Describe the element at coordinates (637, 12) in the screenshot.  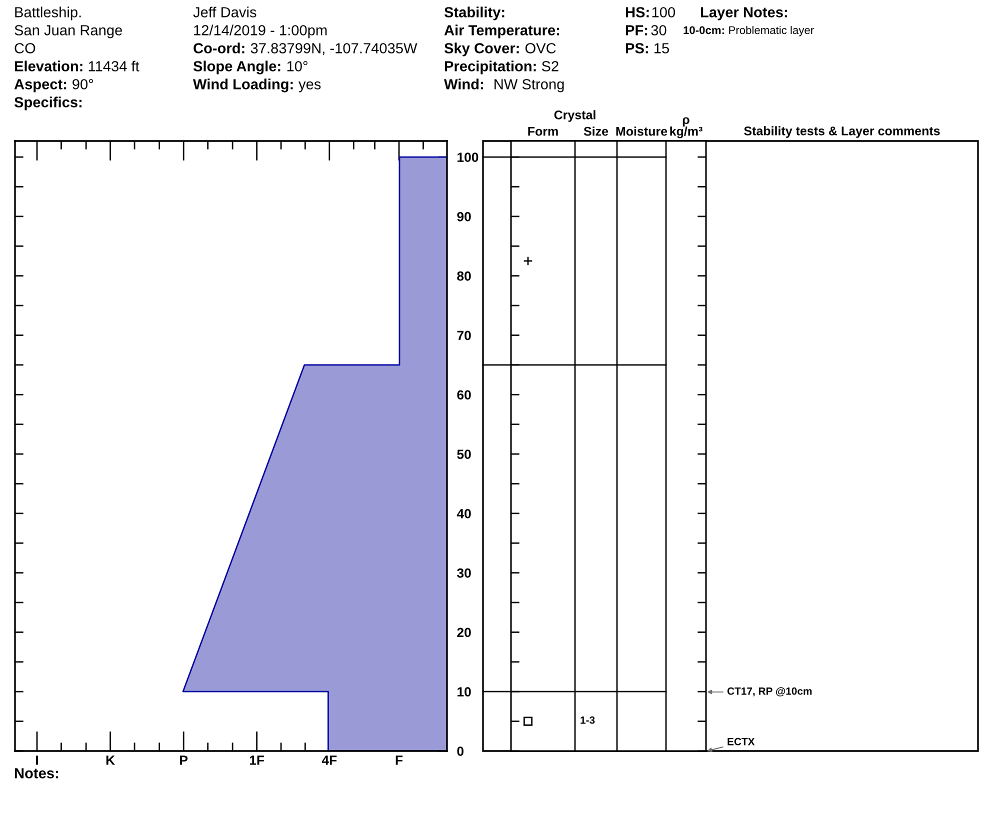
I see `text: HS:` at that location.